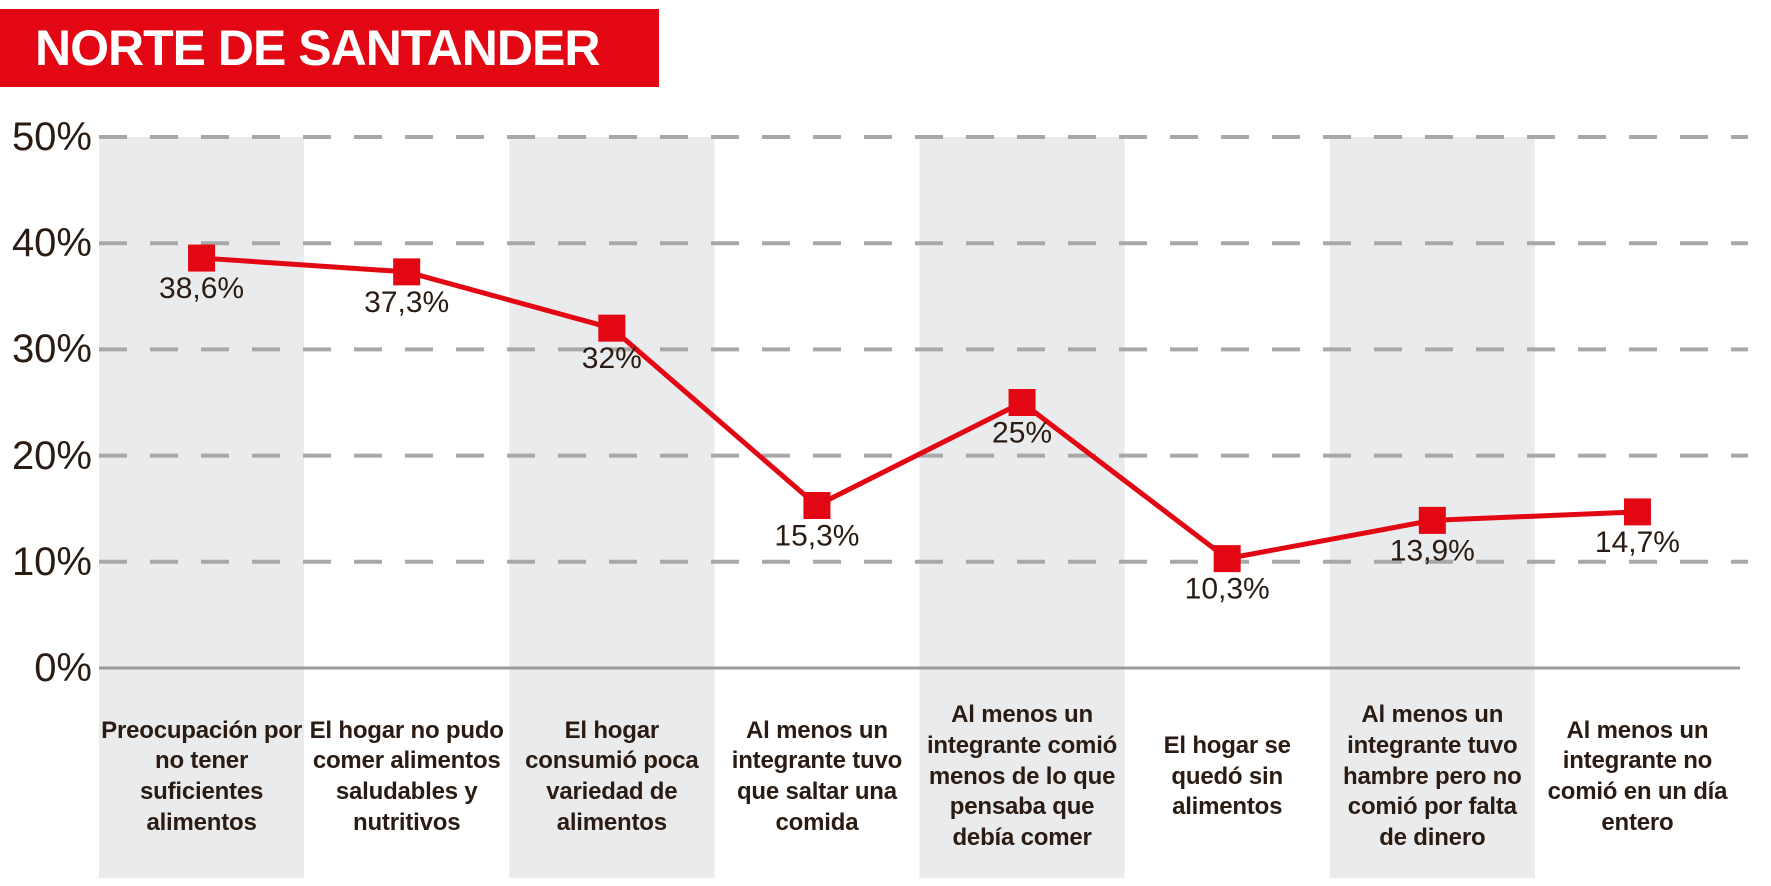 The height and width of the screenshot is (886, 1771). What do you see at coordinates (816, 536) in the screenshot?
I see `data-point-value-label: 15,3%` at bounding box center [816, 536].